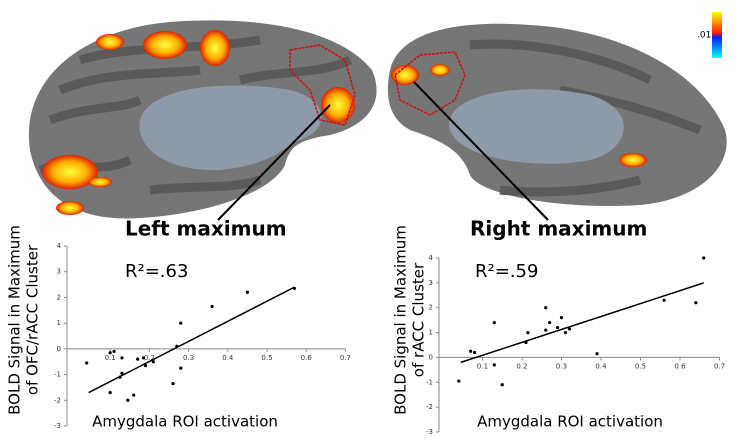  I want to click on y-axis-label: of rACC Cluster, so click(419, 319).